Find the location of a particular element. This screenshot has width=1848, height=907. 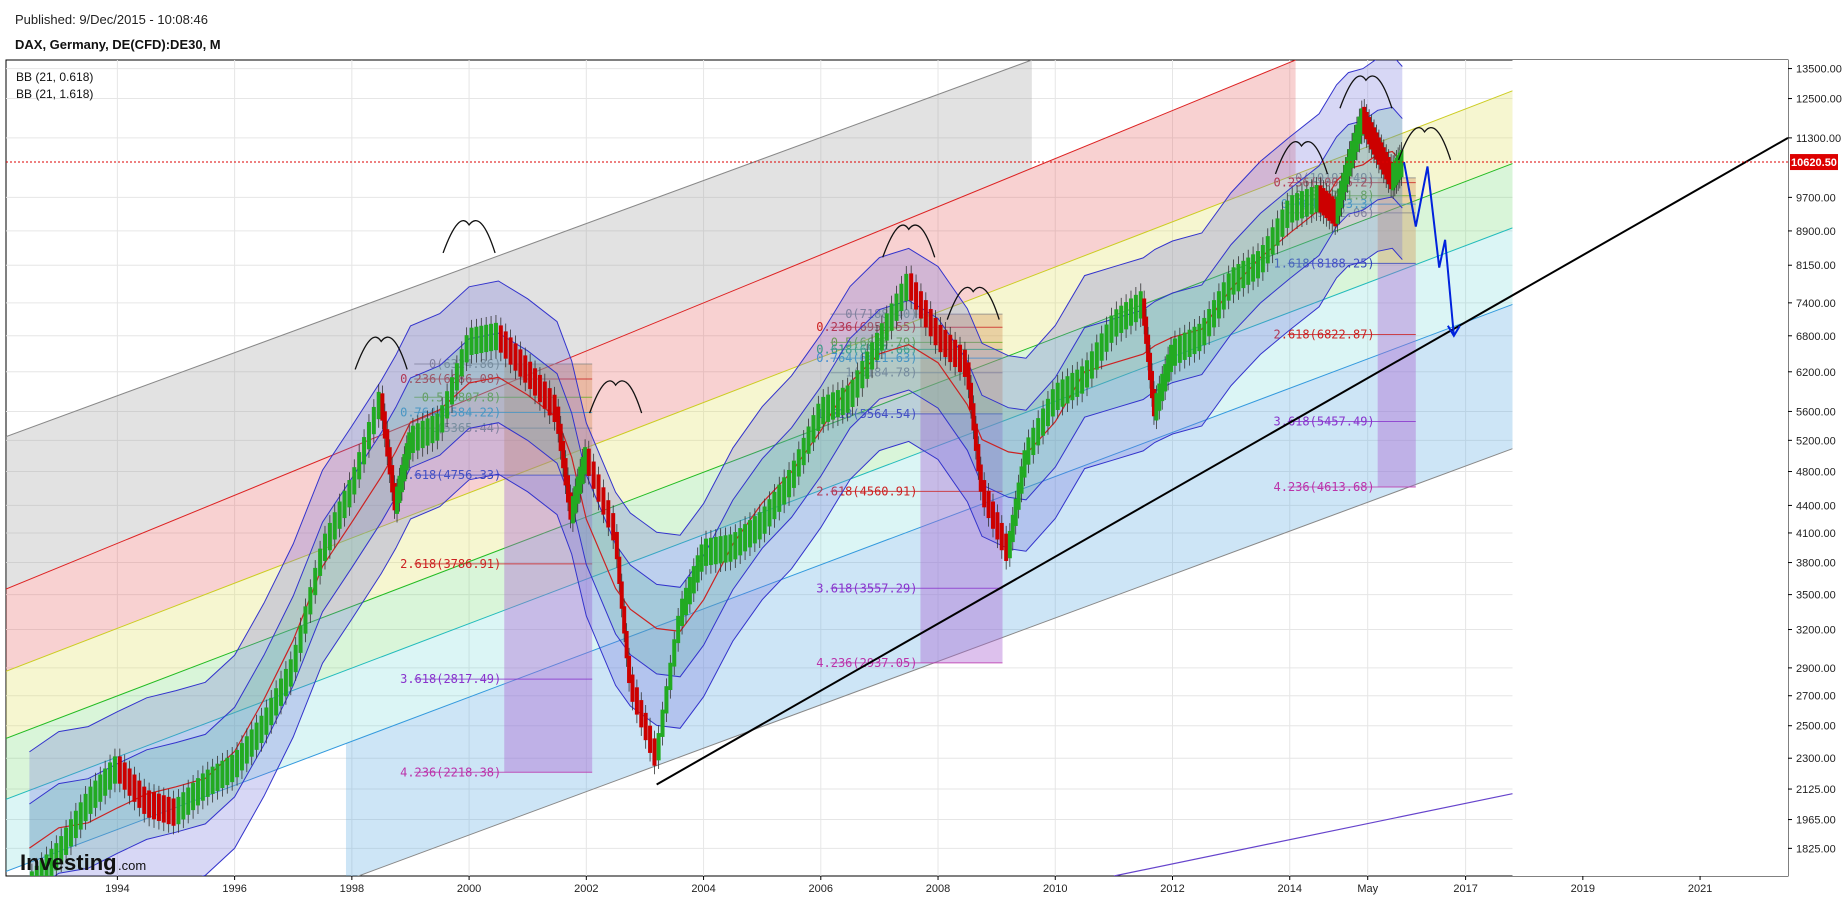

y-tick-label: 5200.00 is located at coordinates (1816, 441).